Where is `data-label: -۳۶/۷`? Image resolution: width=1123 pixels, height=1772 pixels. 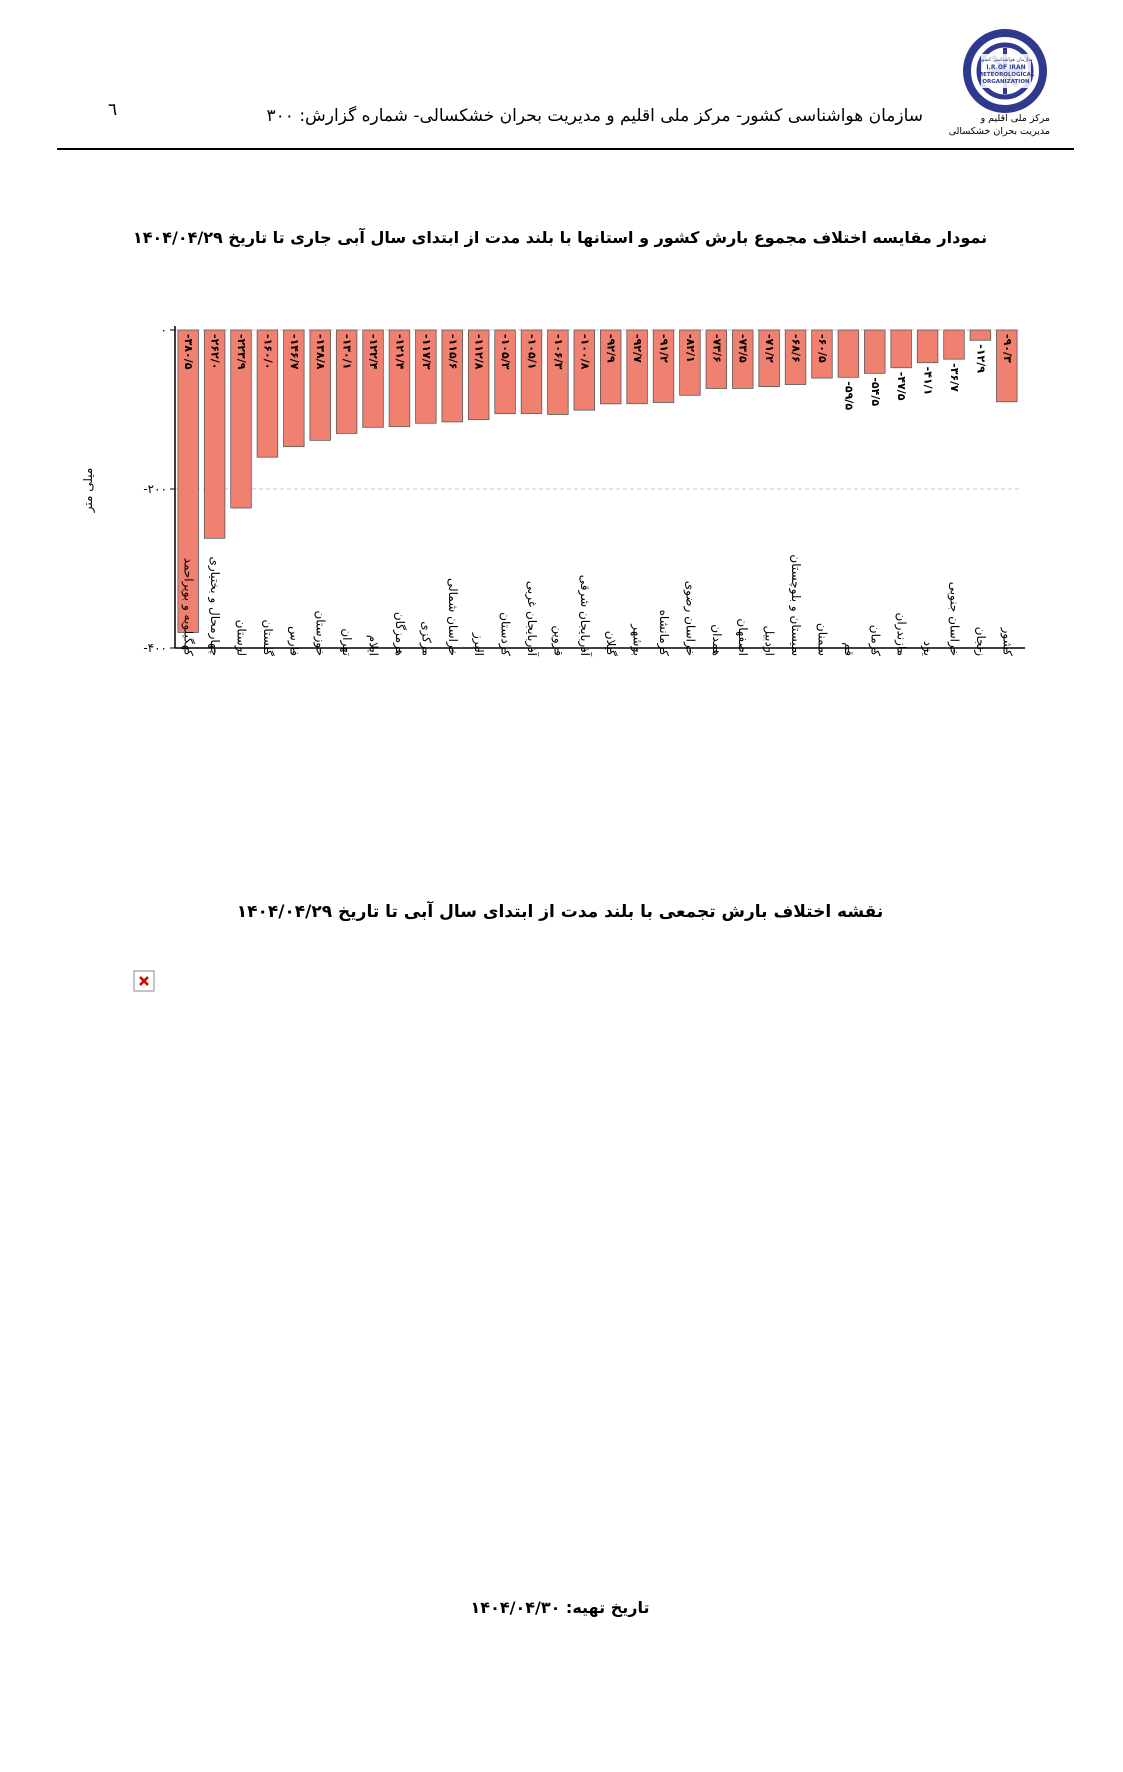 data-label: -۳۶/۷ is located at coordinates (954, 377).